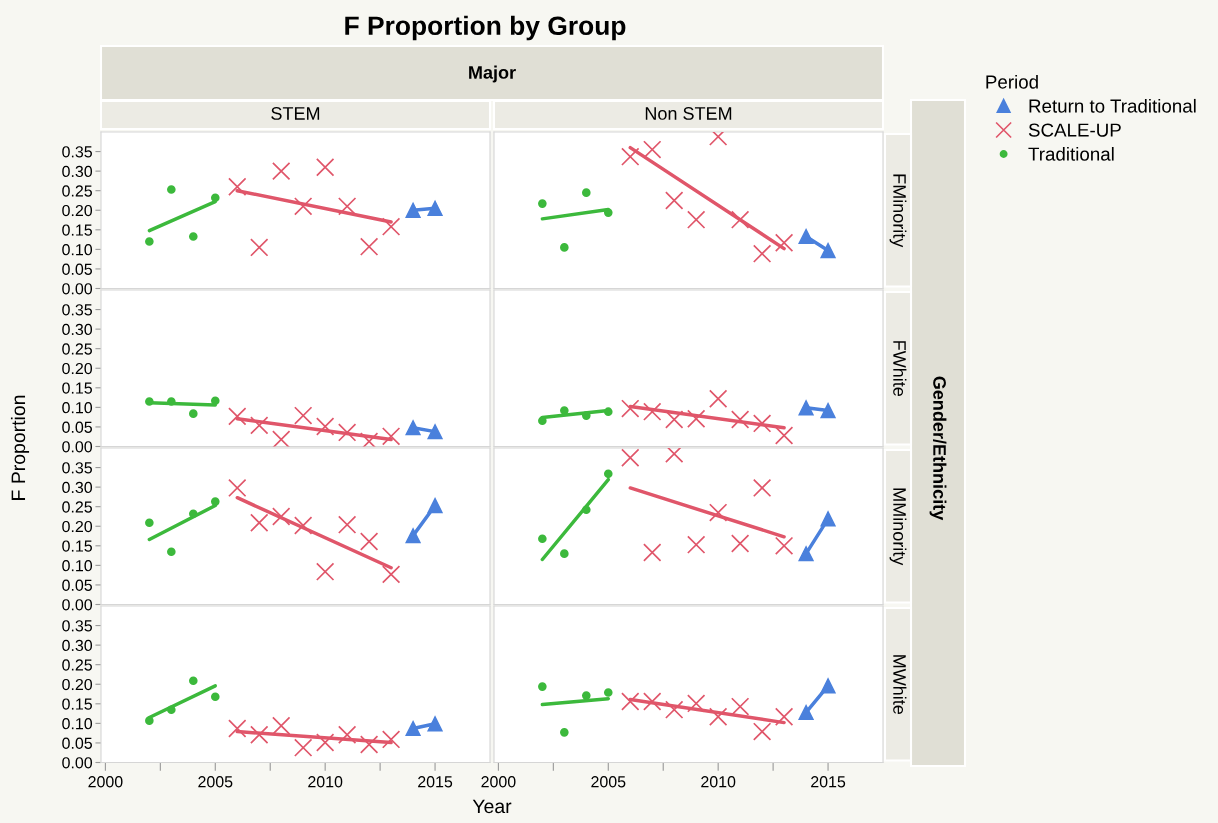 The width and height of the screenshot is (1218, 823). Describe the element at coordinates (898, 527) in the screenshot. I see `y2-axis-title: MMinority` at that location.